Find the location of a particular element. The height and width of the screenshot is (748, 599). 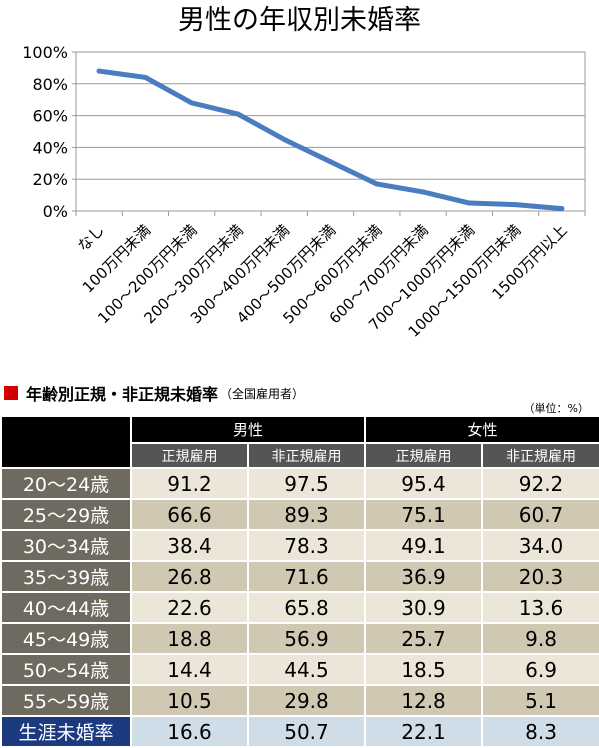

table-cell: 9.8 is located at coordinates (540, 638).